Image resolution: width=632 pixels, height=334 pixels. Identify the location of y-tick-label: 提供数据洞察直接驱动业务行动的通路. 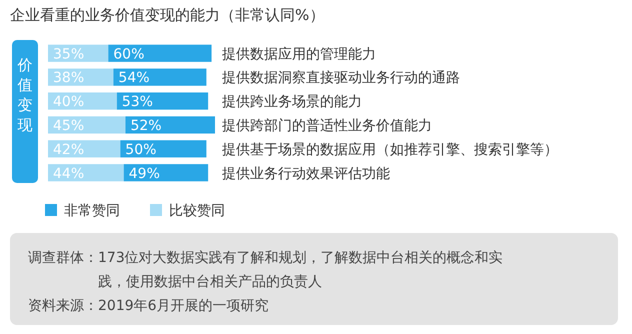
(341, 78).